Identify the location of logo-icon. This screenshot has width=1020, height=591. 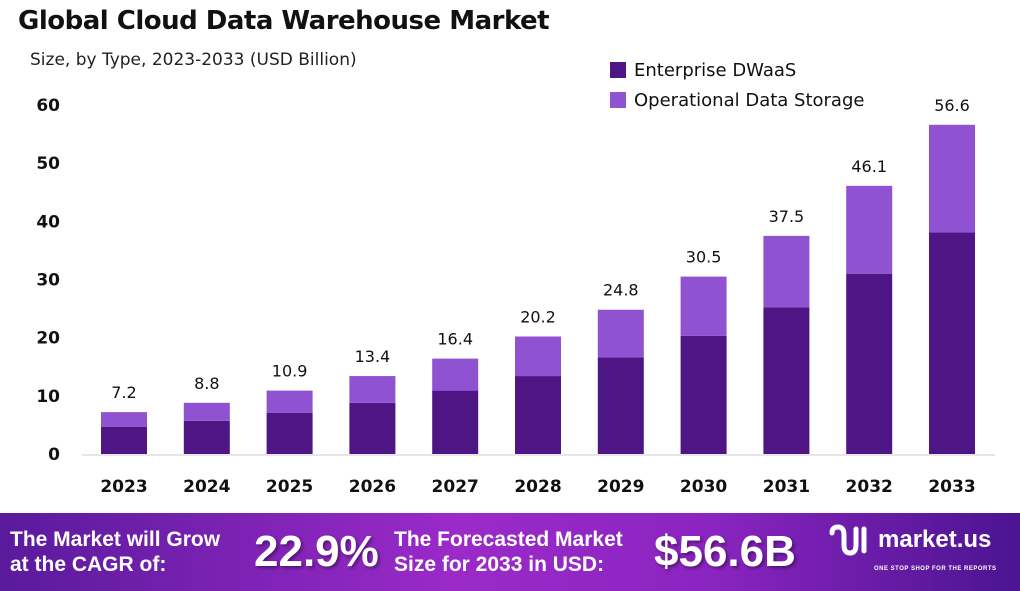
(848, 540).